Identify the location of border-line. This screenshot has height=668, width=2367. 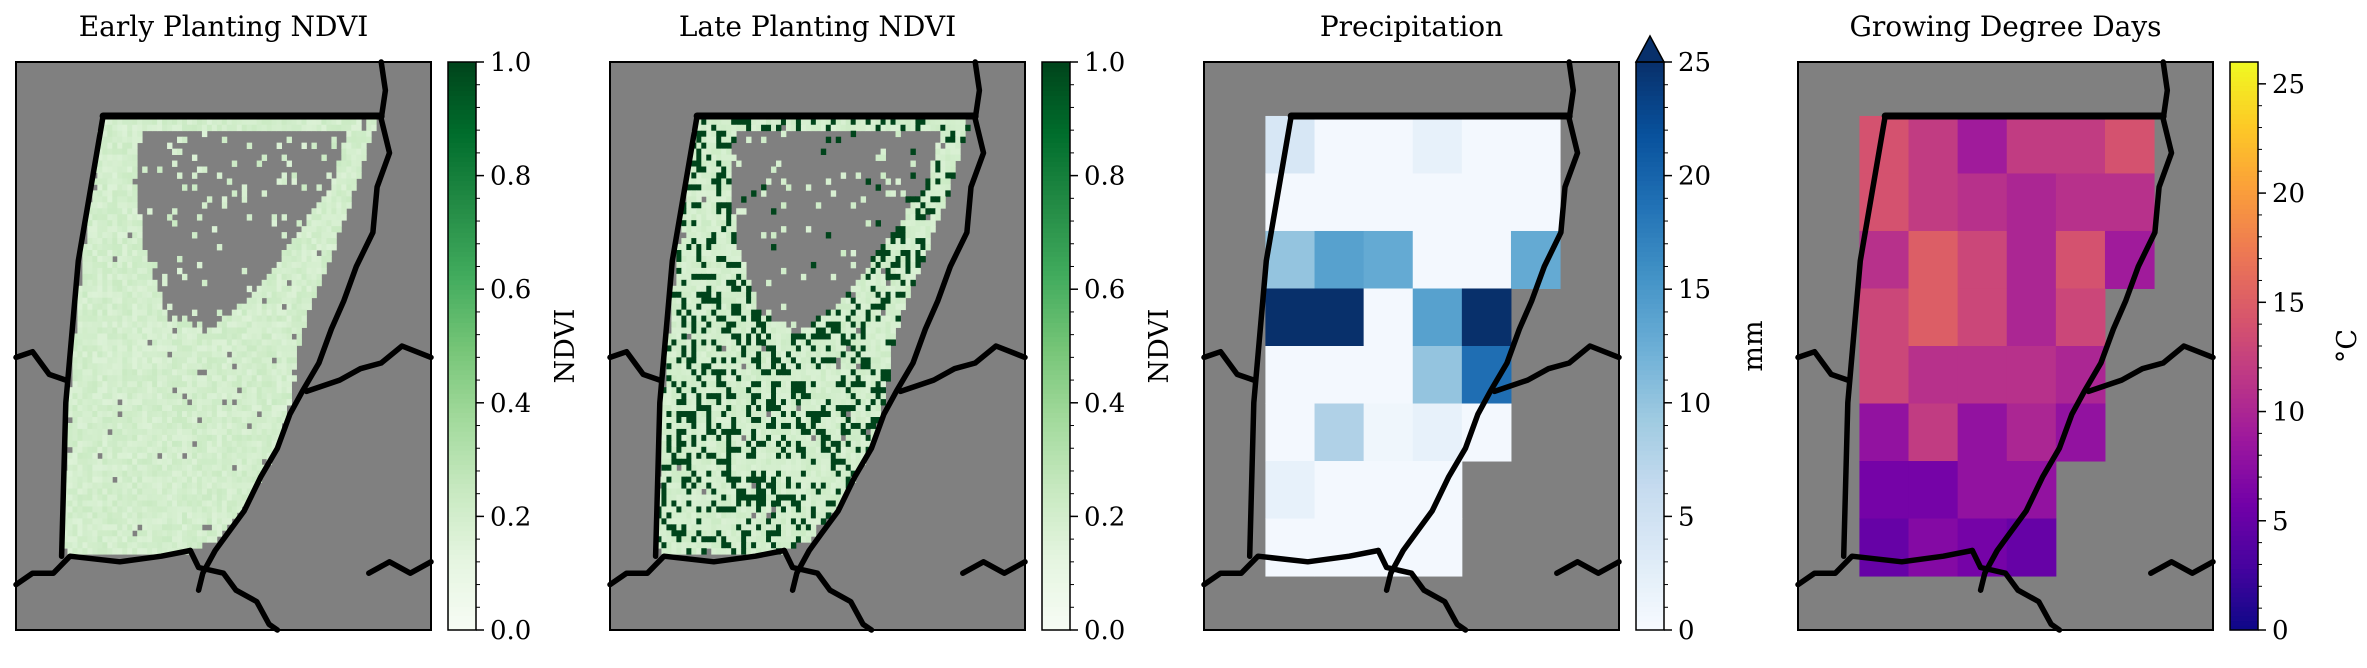
(41, 365).